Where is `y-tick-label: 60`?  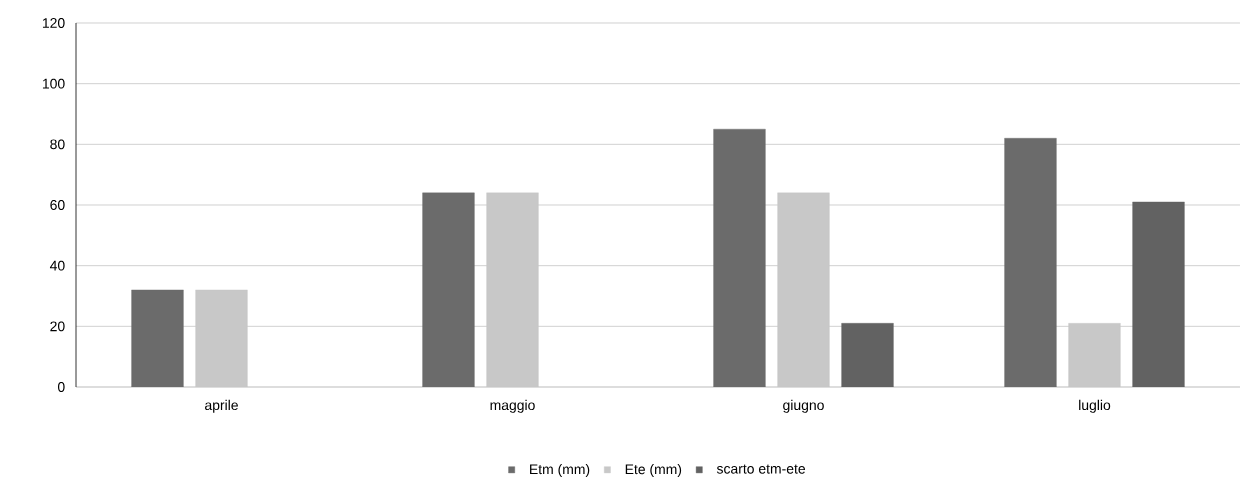
y-tick-label: 60 is located at coordinates (57, 205).